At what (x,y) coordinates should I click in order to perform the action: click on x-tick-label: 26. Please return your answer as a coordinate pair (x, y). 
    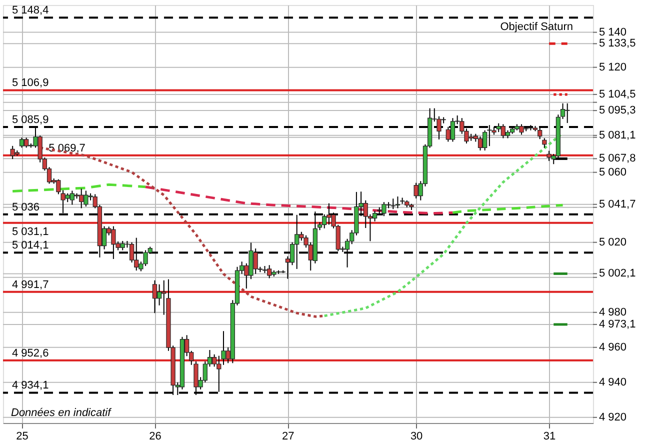
    Looking at the image, I should click on (155, 436).